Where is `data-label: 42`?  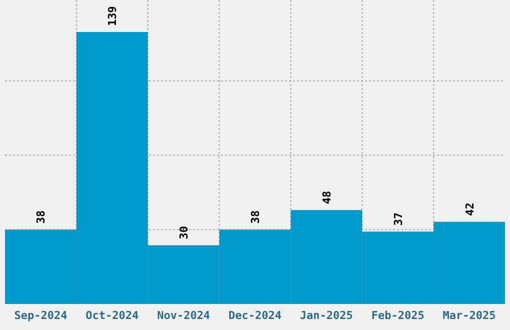 data-label: 42 is located at coordinates (469, 209).